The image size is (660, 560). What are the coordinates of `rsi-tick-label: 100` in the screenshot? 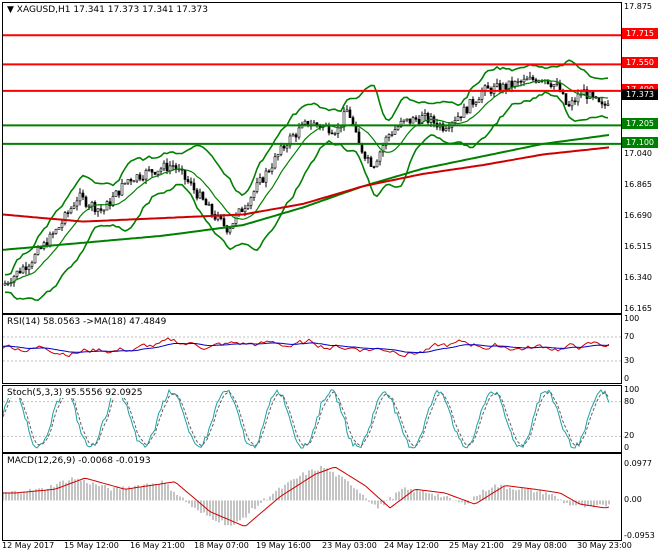 It's located at (632, 318).